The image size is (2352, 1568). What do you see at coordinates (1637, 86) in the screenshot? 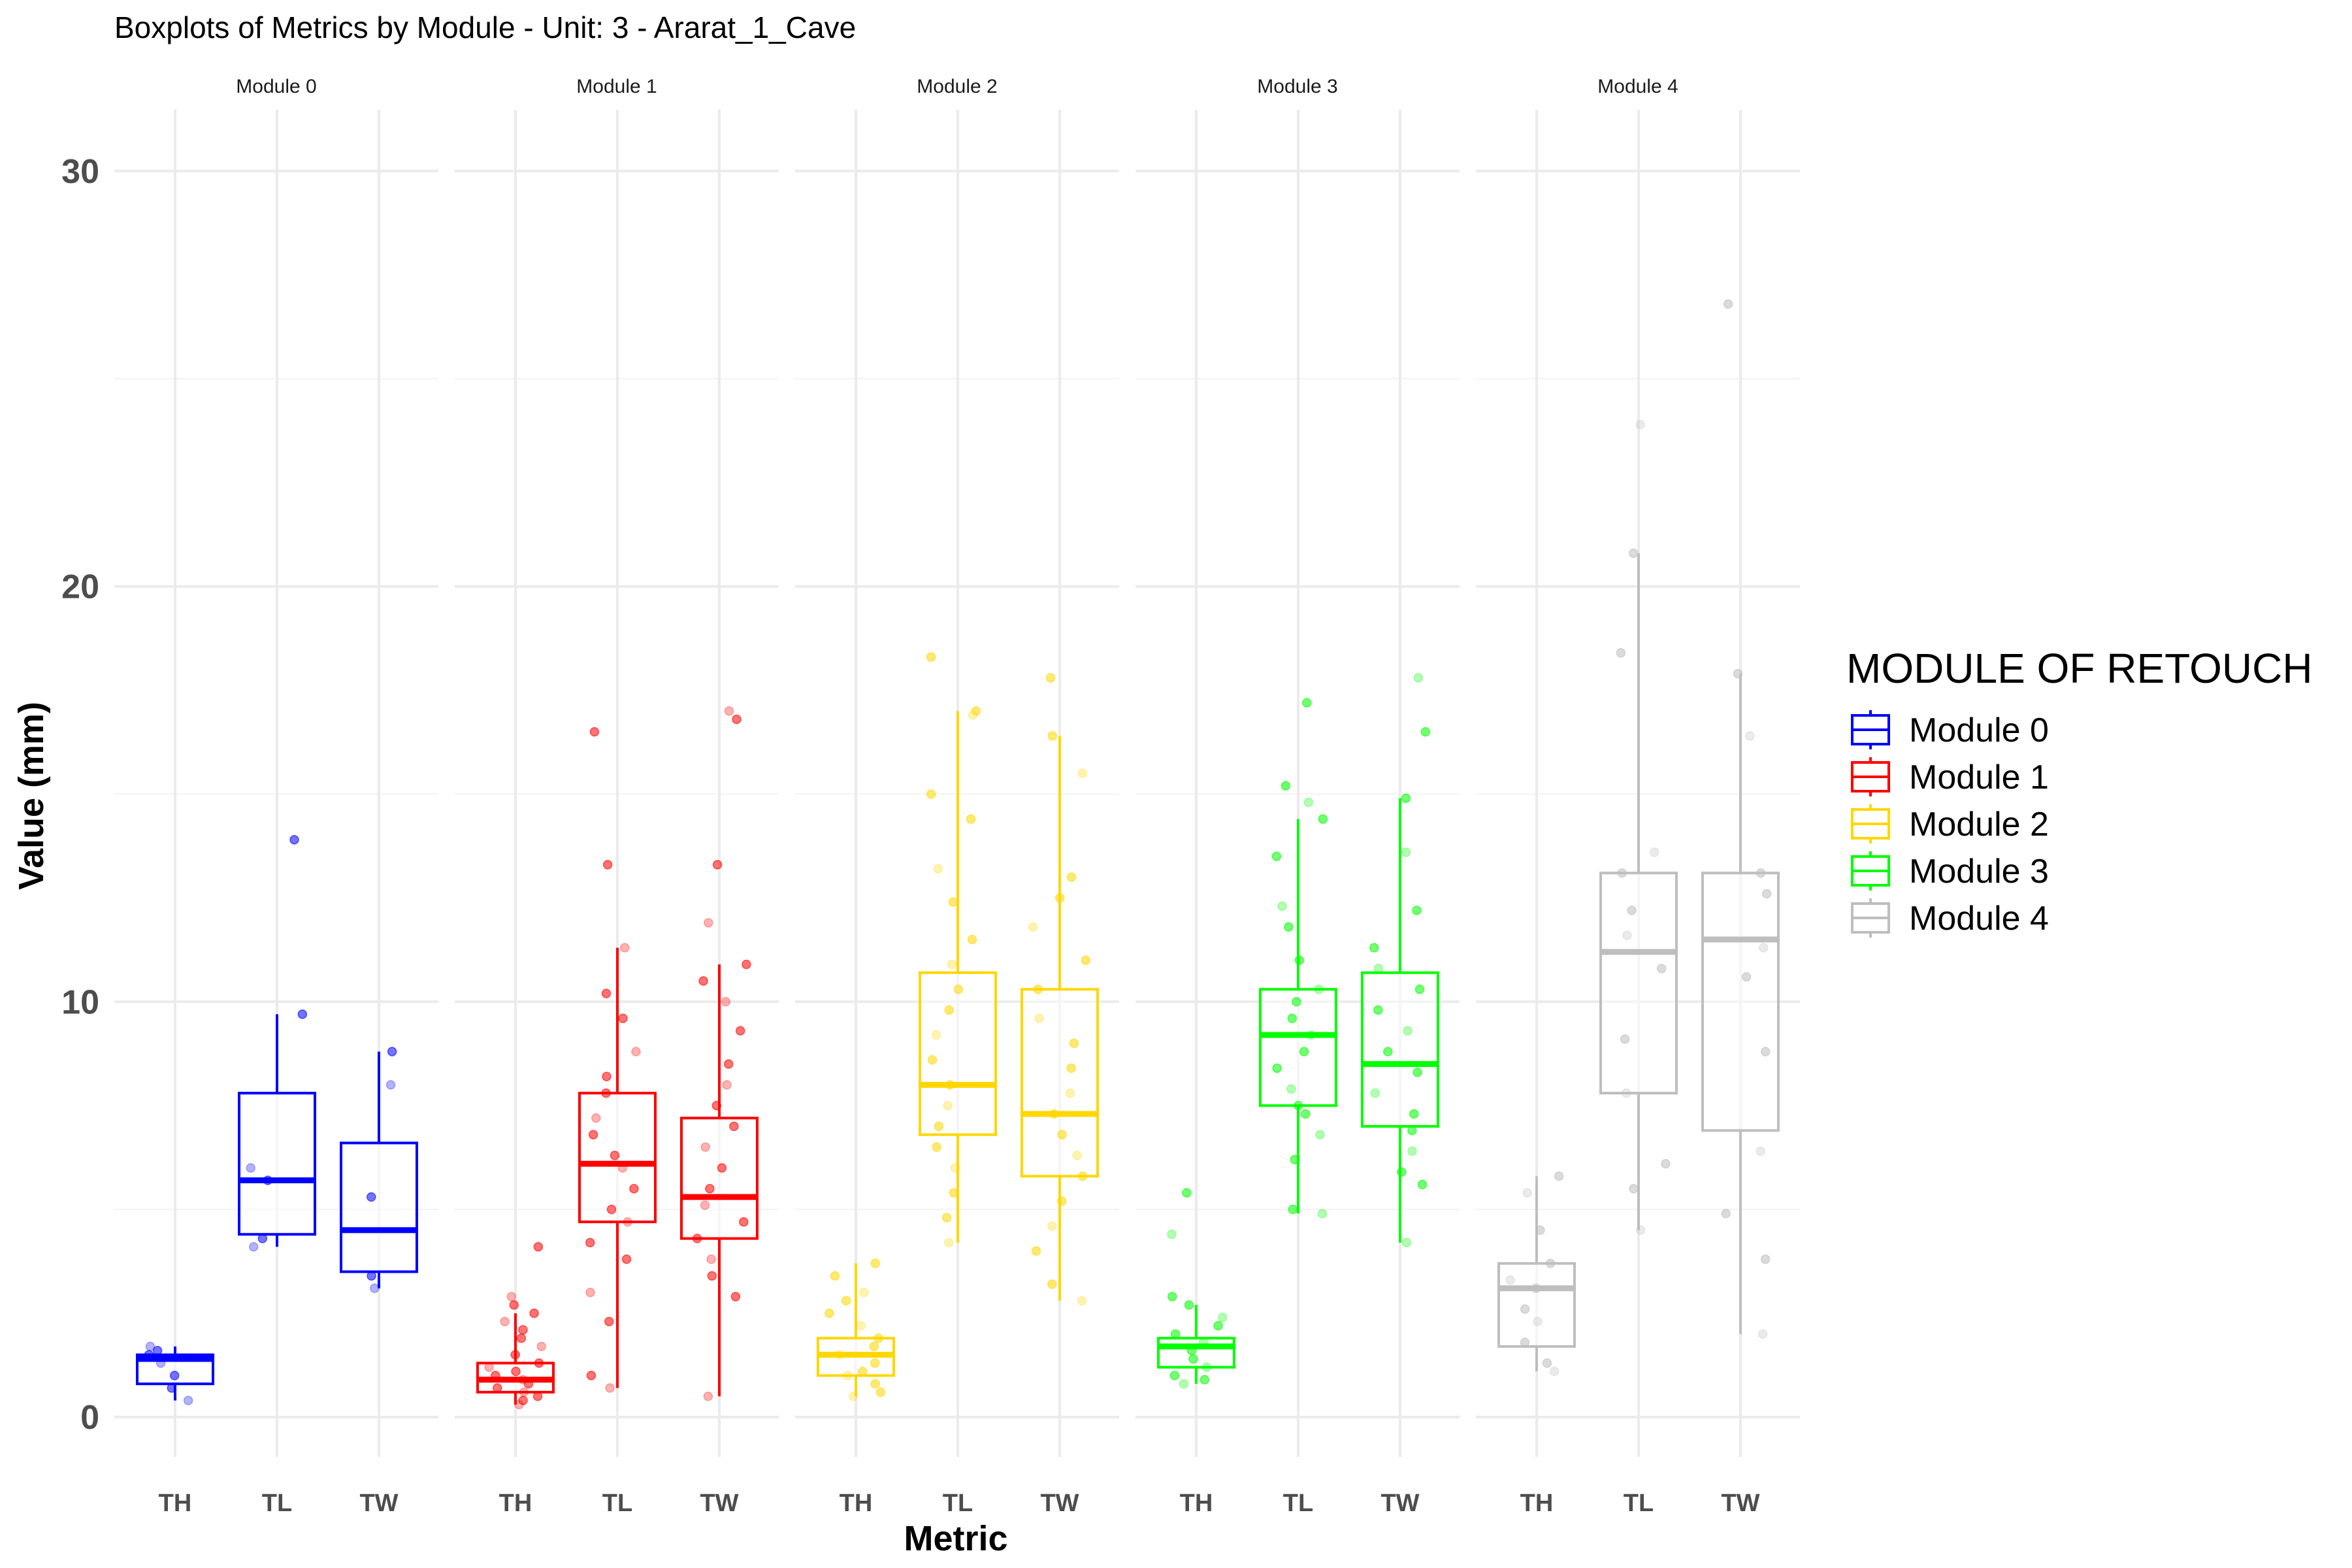
I see `panel-strip-label: Module 4` at bounding box center [1637, 86].